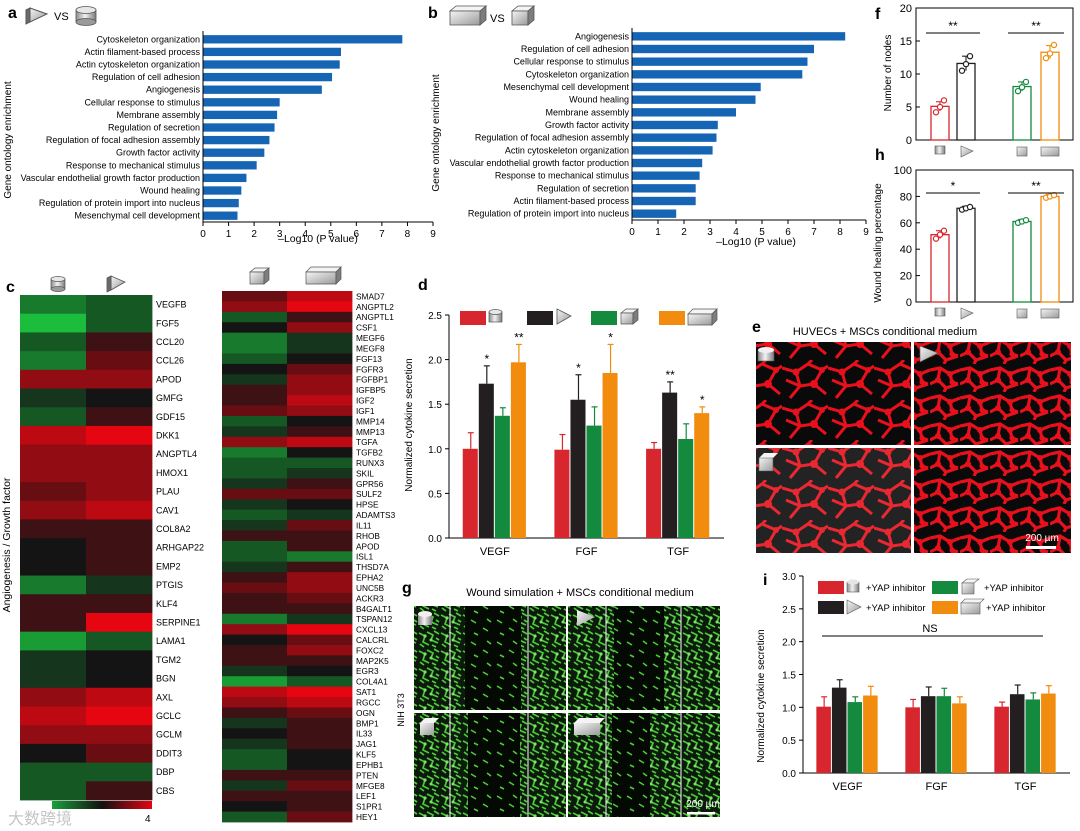  Describe the element at coordinates (169, 716) in the screenshot. I see `gene-label: GCLC` at that location.